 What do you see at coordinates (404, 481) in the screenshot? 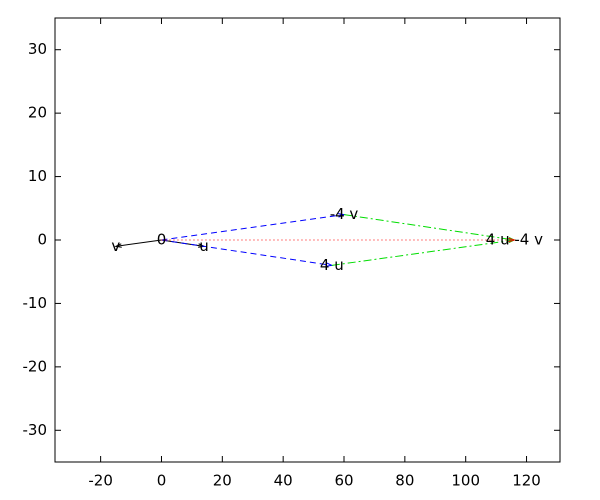
I see `x-tick-label: 80` at bounding box center [404, 481].